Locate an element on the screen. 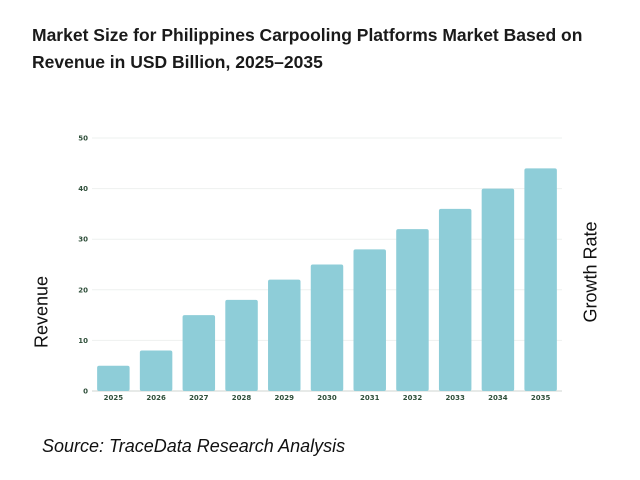  y-tick-label: 50 is located at coordinates (83, 139).